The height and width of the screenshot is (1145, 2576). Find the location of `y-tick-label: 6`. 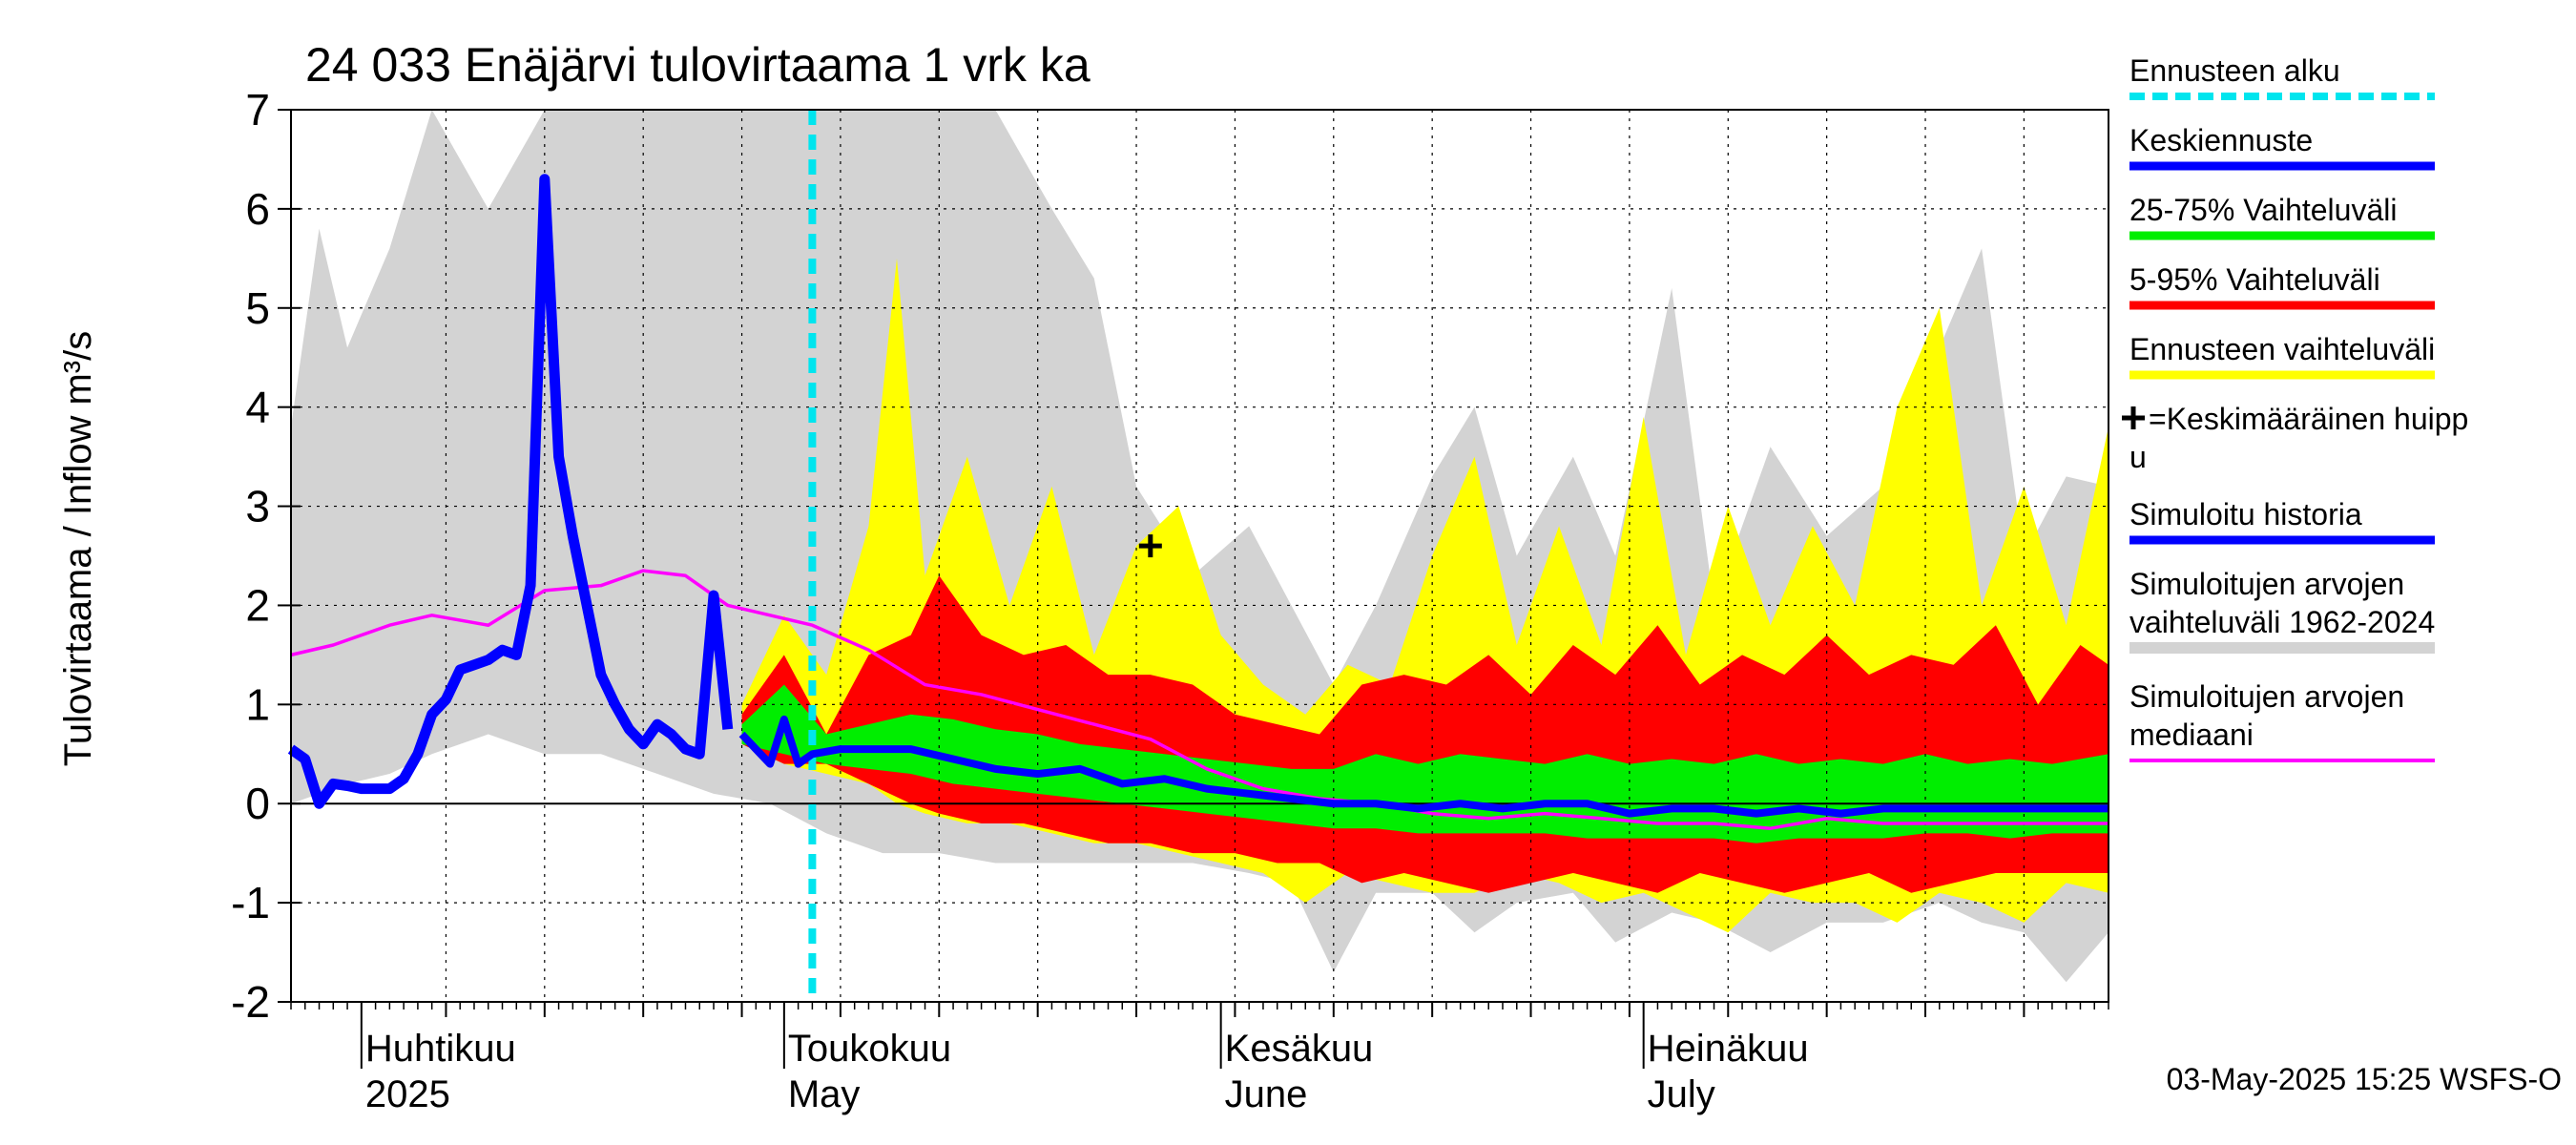

y-tick-label: 6 is located at coordinates (257, 209).